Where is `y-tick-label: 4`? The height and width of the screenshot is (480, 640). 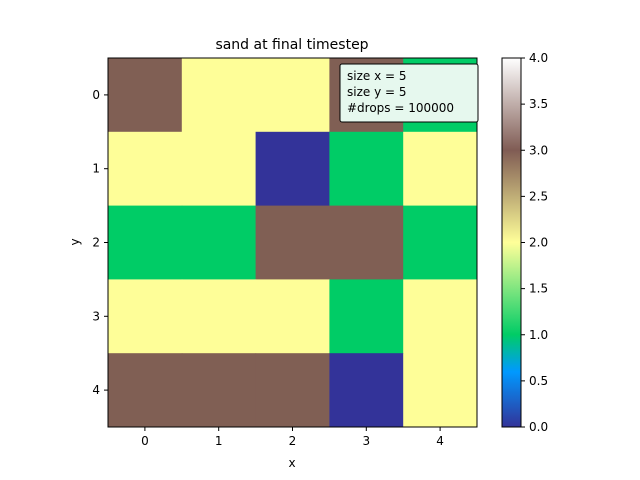
y-tick-label: 4 is located at coordinates (96, 390).